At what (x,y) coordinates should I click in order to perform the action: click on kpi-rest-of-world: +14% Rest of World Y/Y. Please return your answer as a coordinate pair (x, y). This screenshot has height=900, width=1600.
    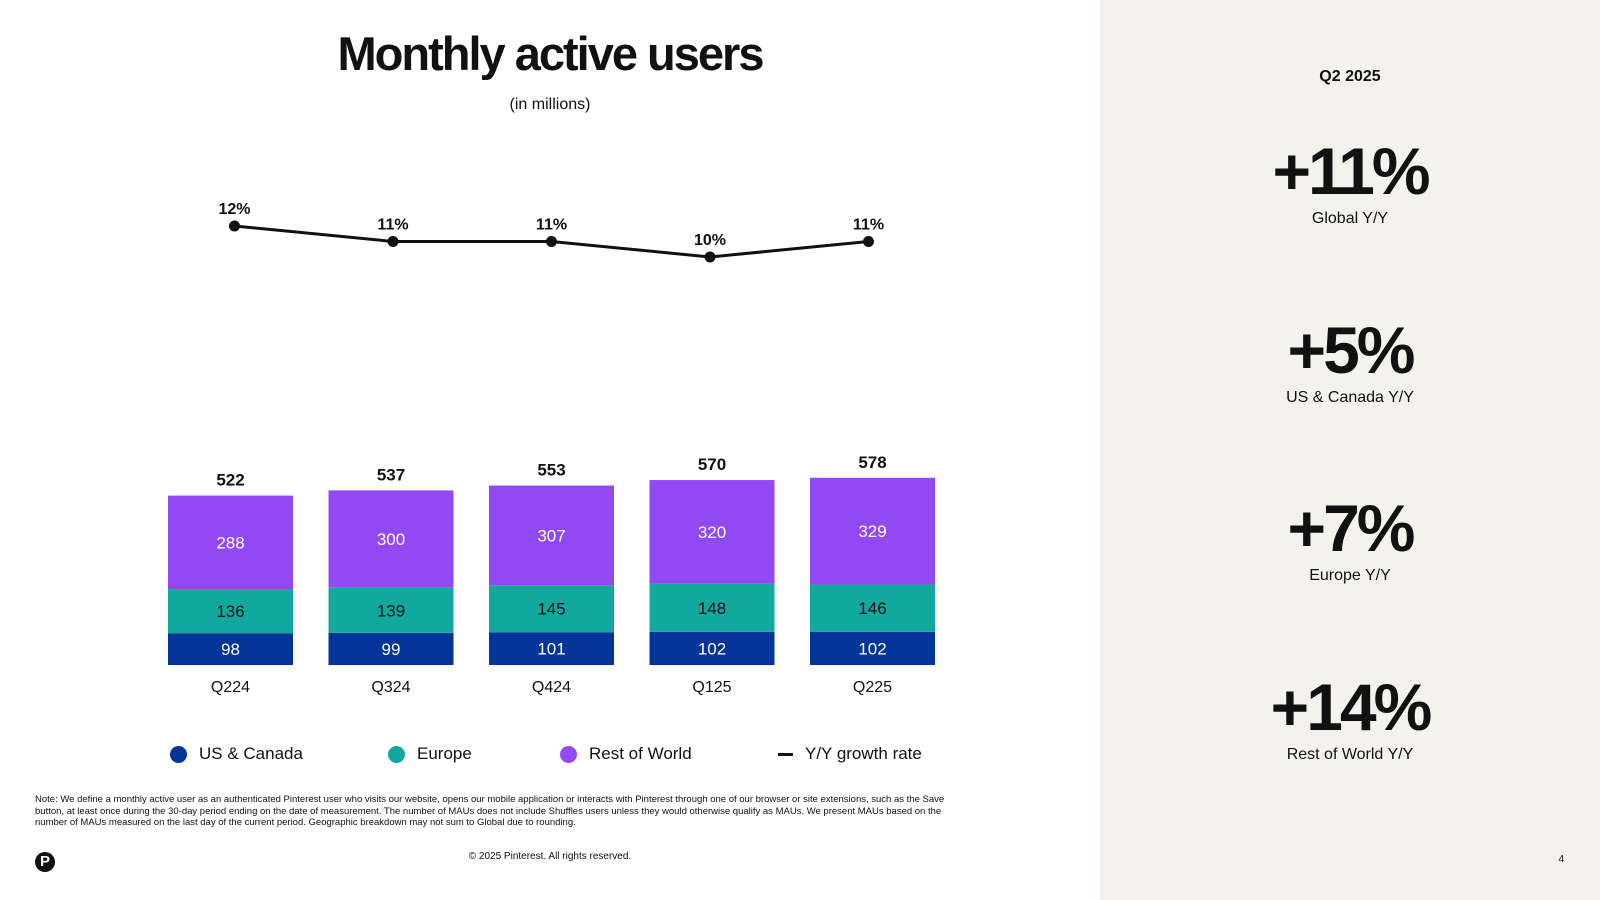
    Looking at the image, I should click on (1350, 718).